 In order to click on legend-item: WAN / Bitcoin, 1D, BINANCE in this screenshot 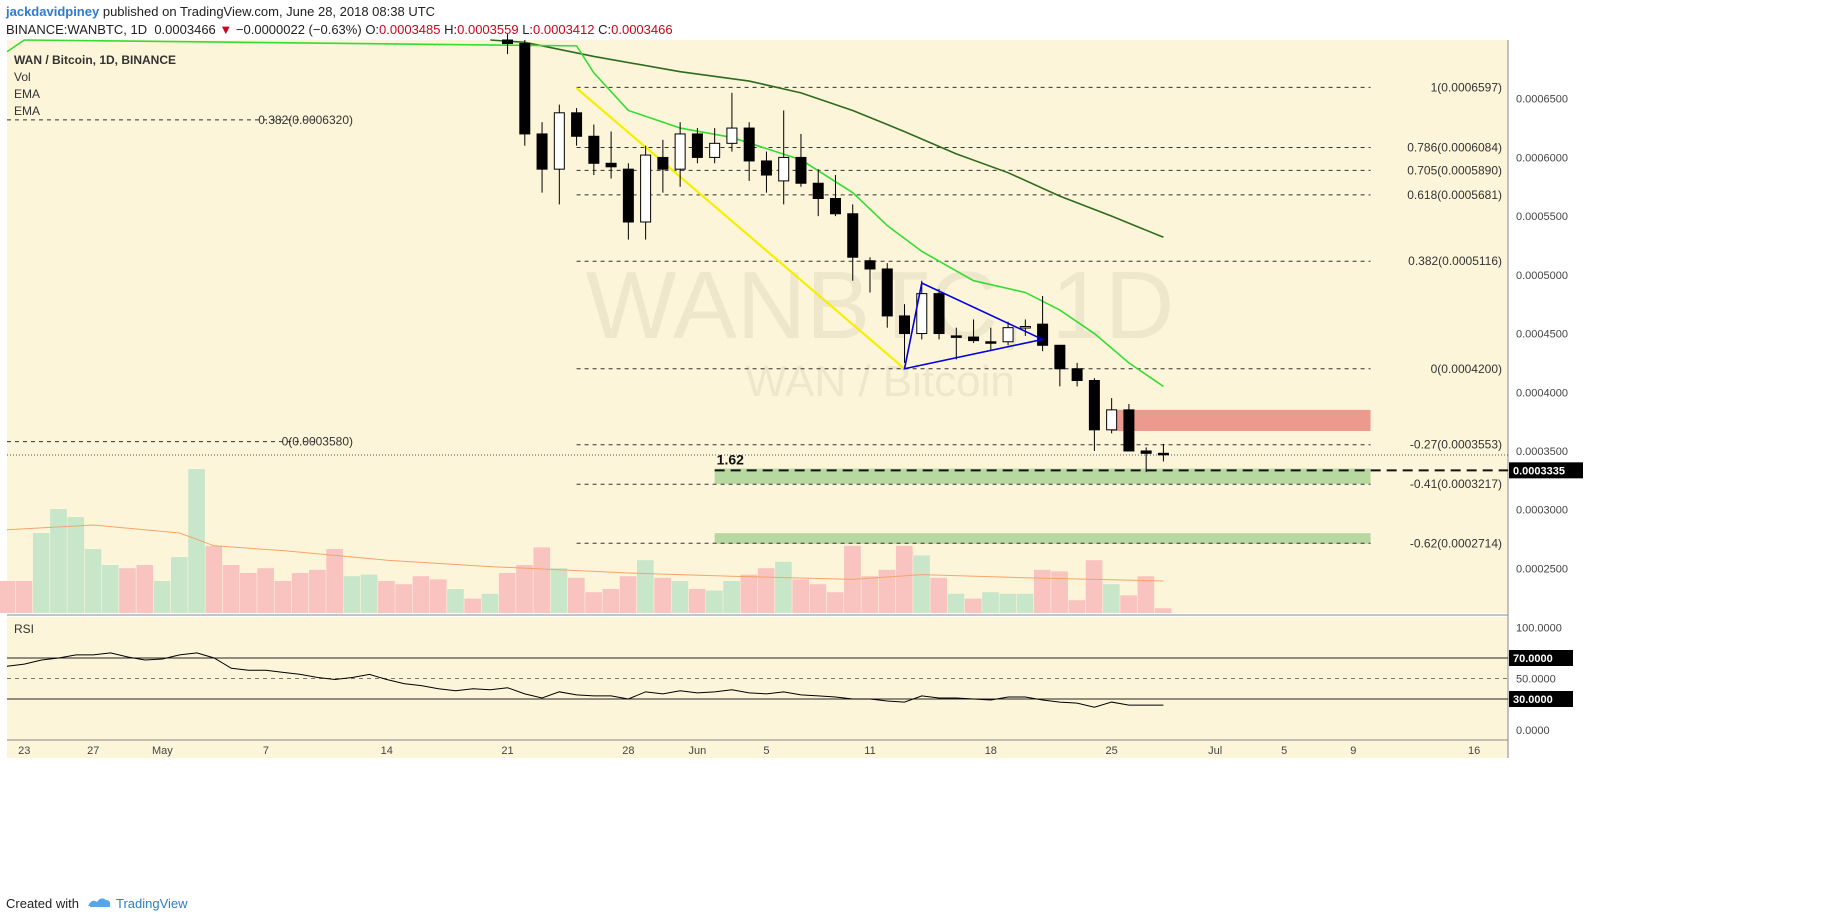, I will do `click(95, 60)`.